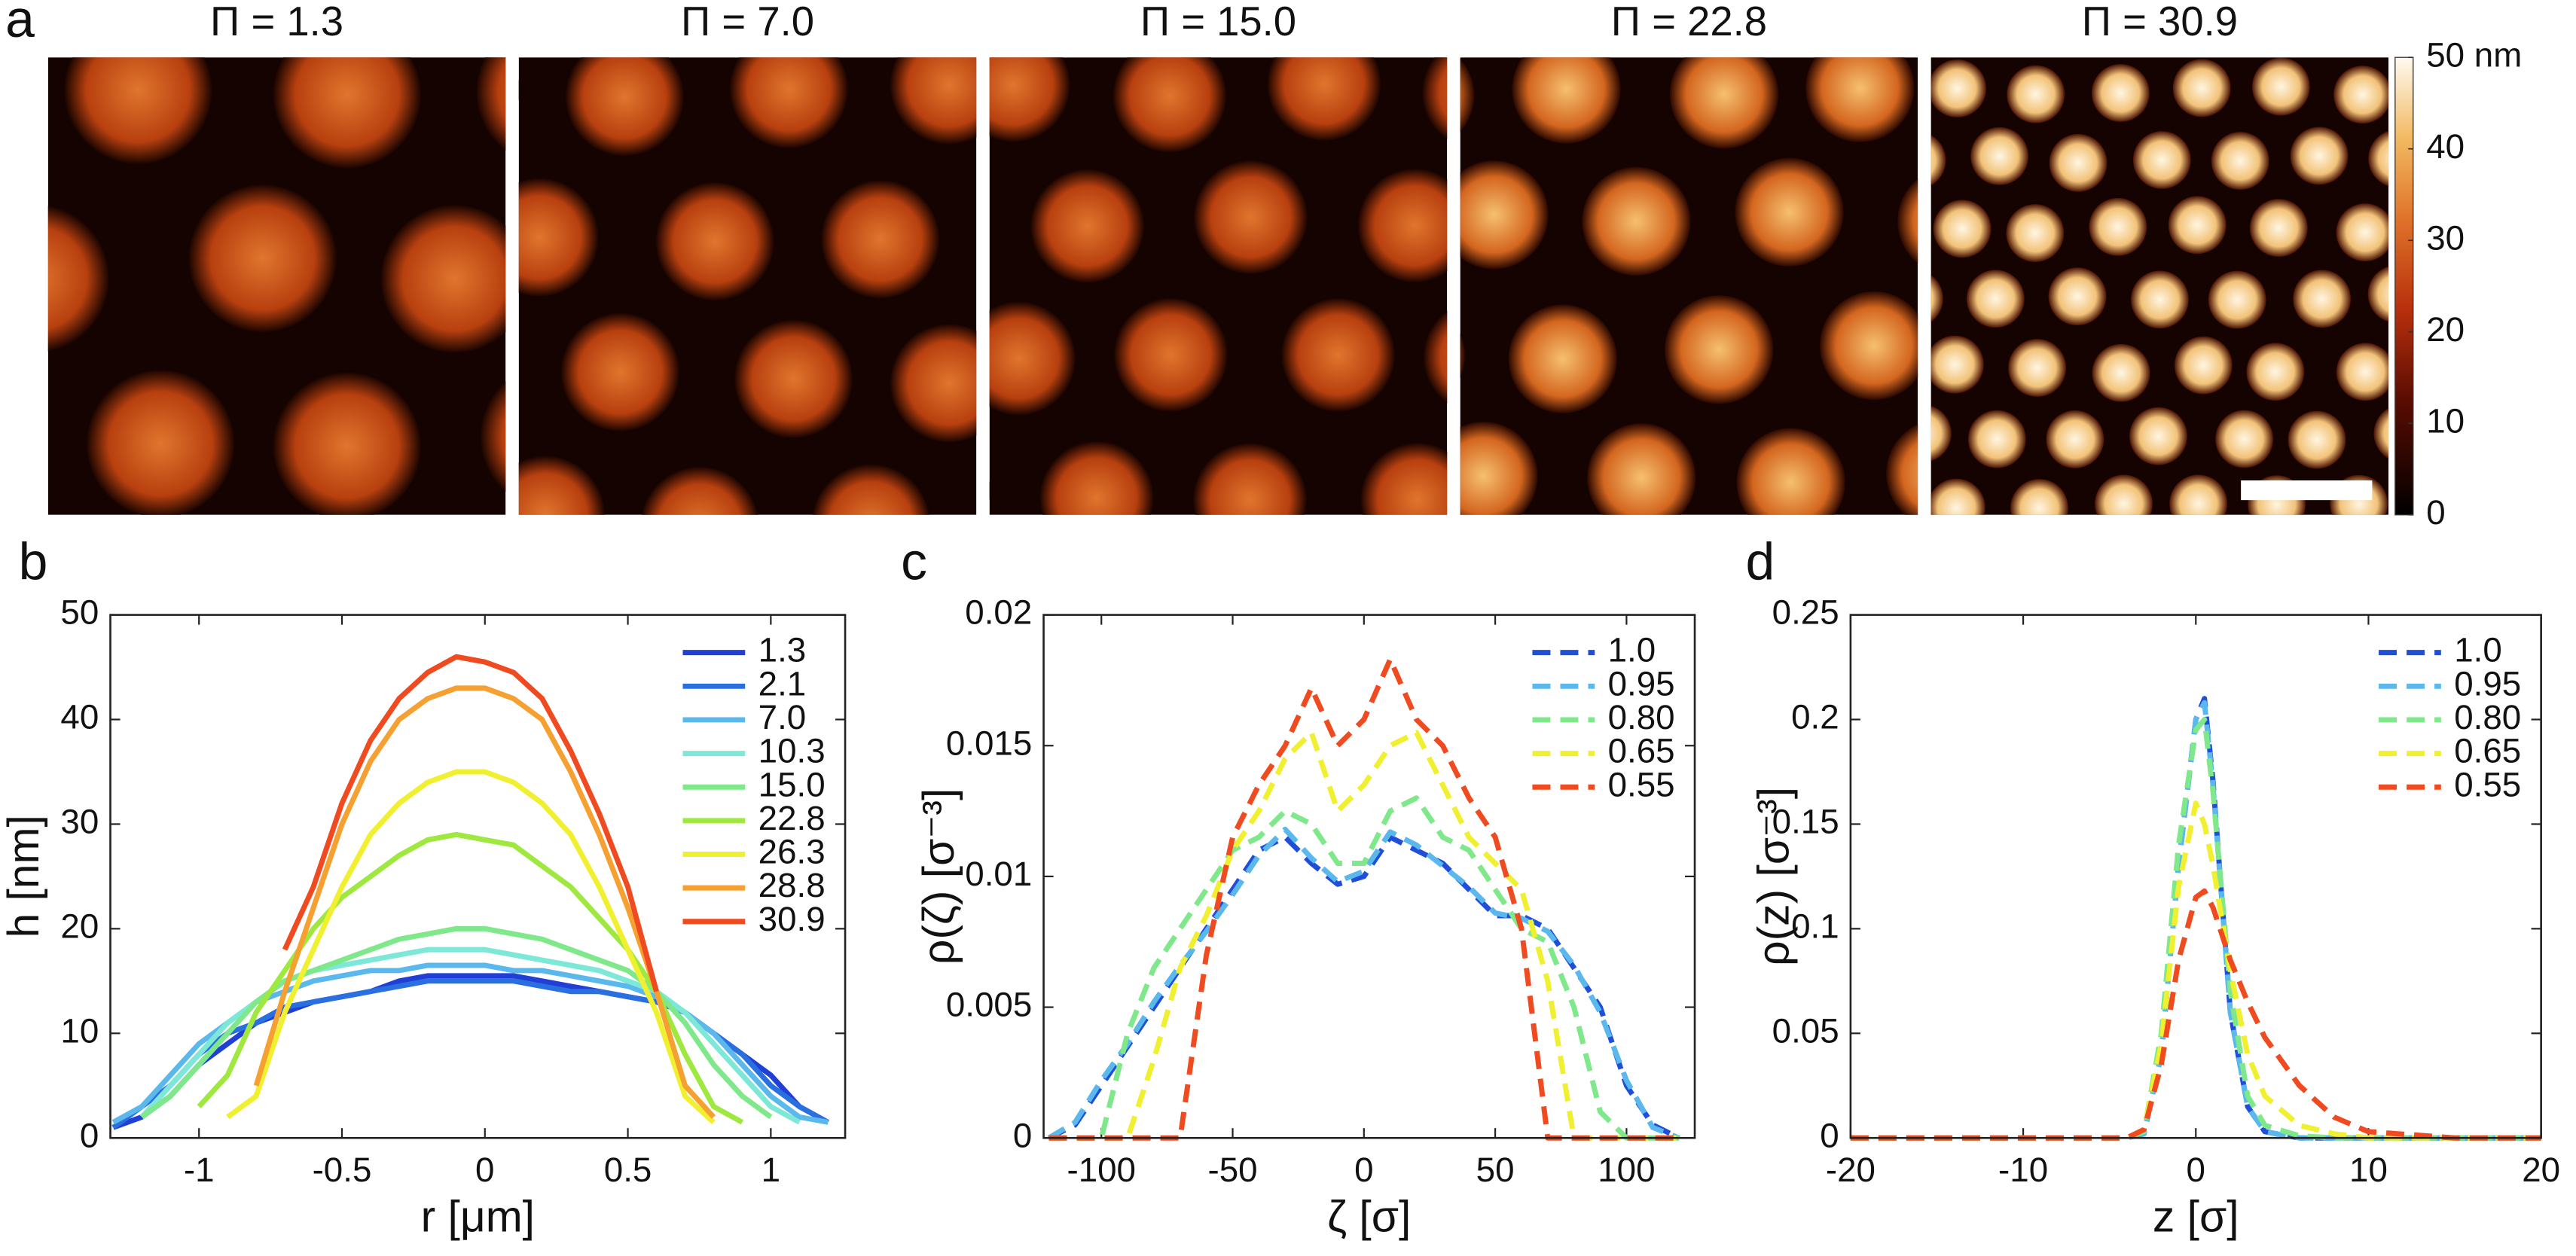  Describe the element at coordinates (34, 561) in the screenshot. I see `panel-label: b` at that location.